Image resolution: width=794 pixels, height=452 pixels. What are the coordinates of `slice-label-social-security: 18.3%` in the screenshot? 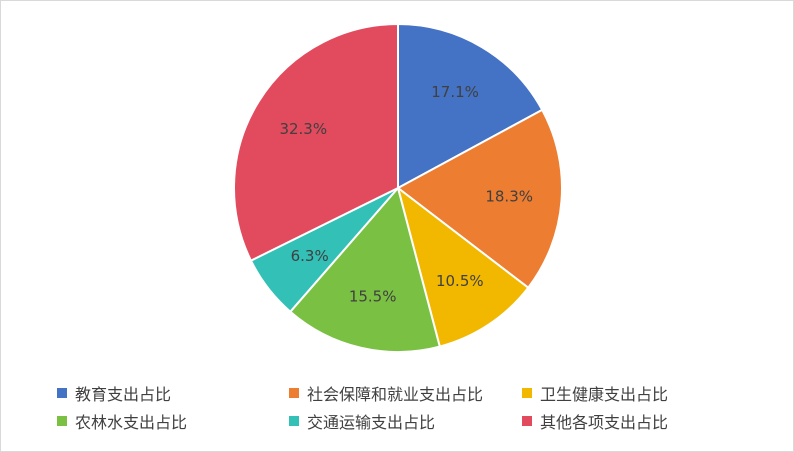 It's located at (509, 197).